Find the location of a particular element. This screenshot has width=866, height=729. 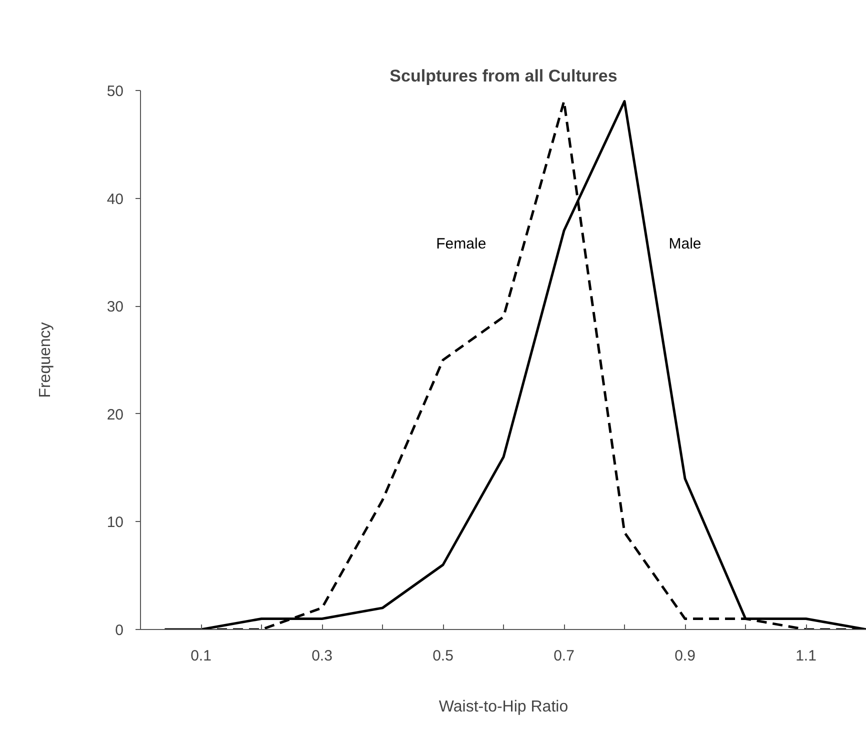

x-axis-title: Waist-to-Hip Ratio is located at coordinates (503, 707).